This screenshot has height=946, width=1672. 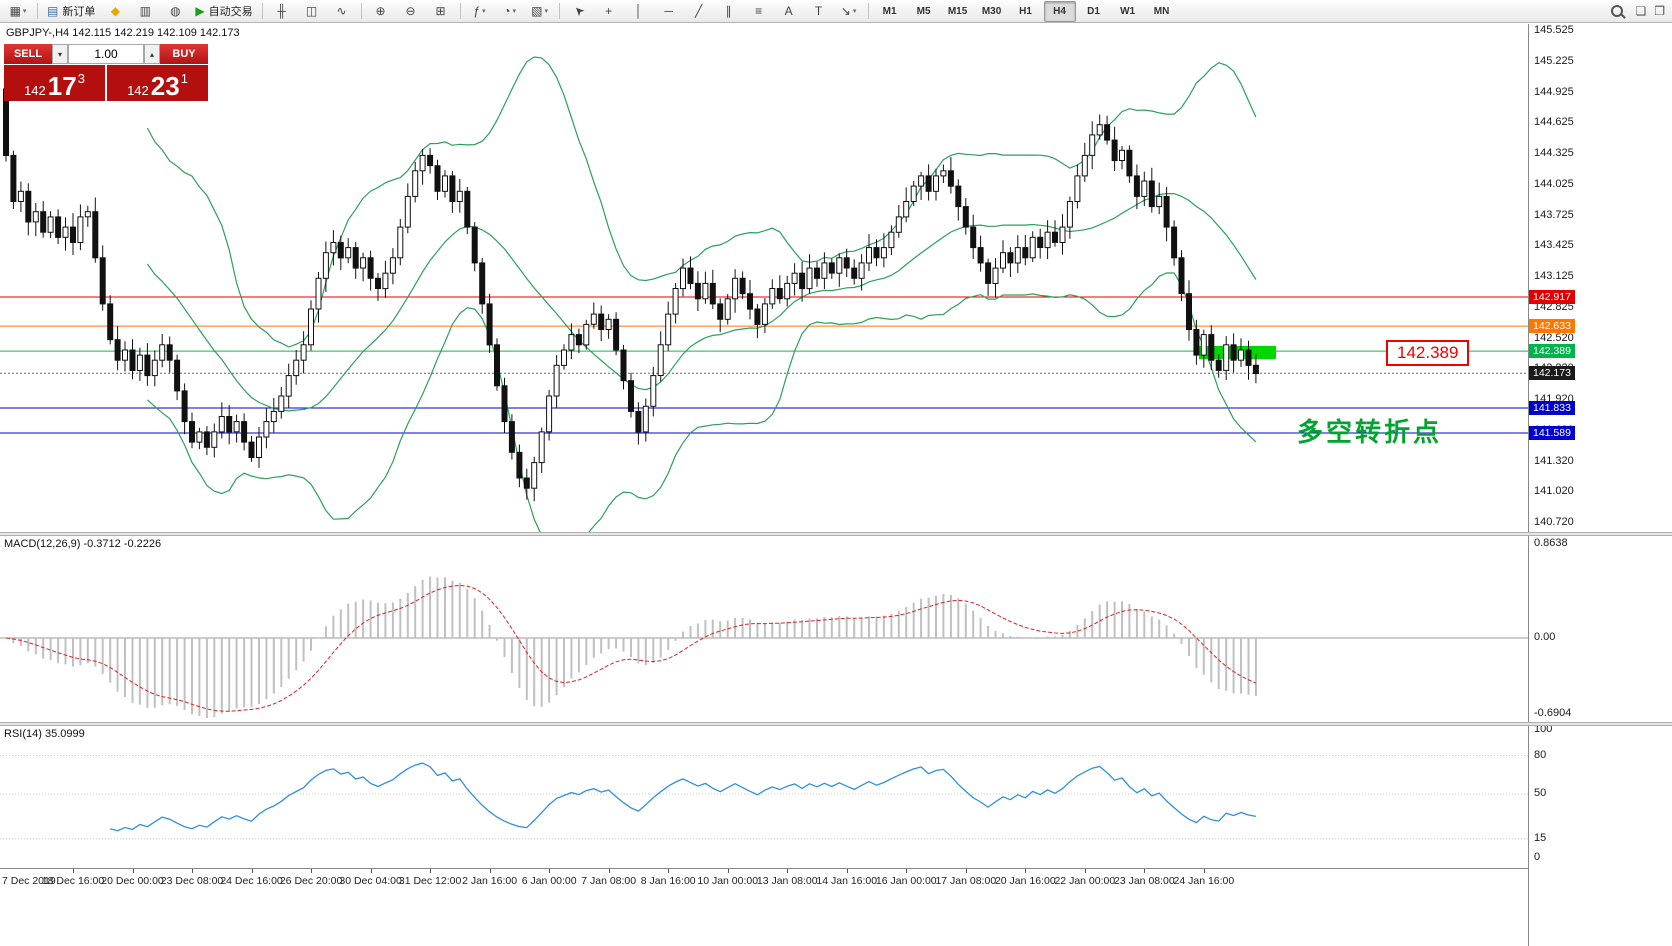 I want to click on candlestick-mode-icon: ◫, so click(x=311, y=11).